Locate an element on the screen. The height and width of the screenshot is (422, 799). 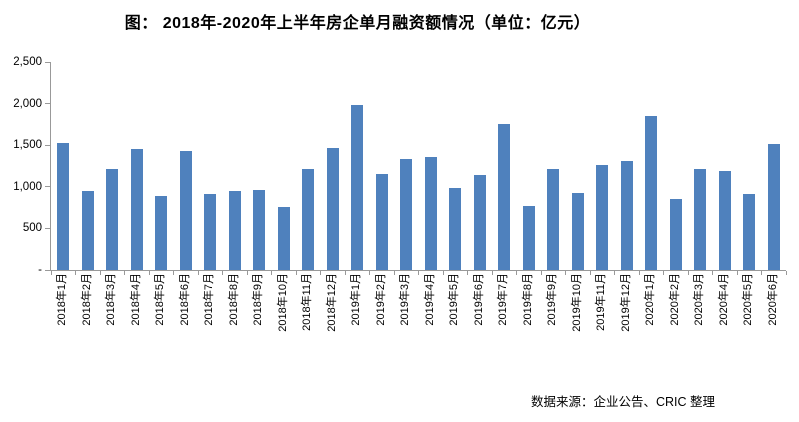
x-tick-label: 2018年8月 is located at coordinates (233, 299).